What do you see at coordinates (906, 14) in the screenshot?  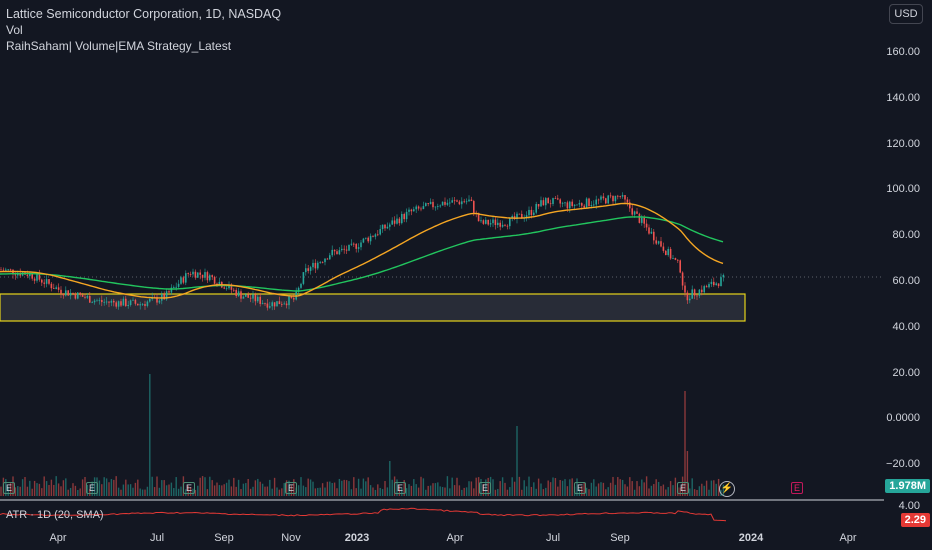 I see `currency-button: USD` at bounding box center [906, 14].